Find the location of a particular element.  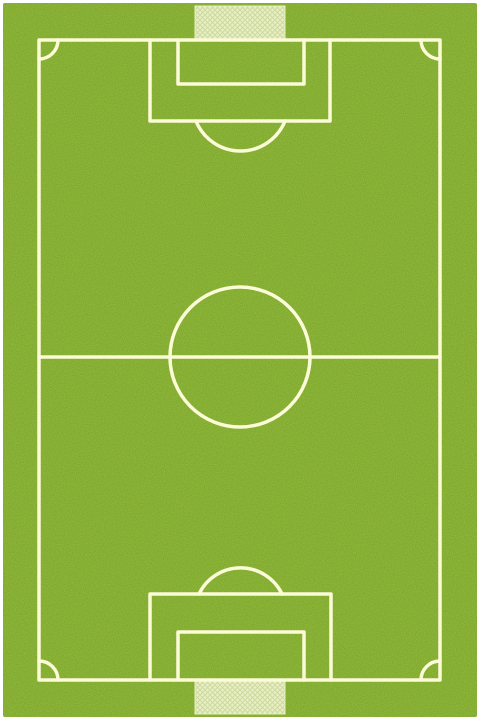

corner-arc-bottom-left is located at coordinates (48, 670).